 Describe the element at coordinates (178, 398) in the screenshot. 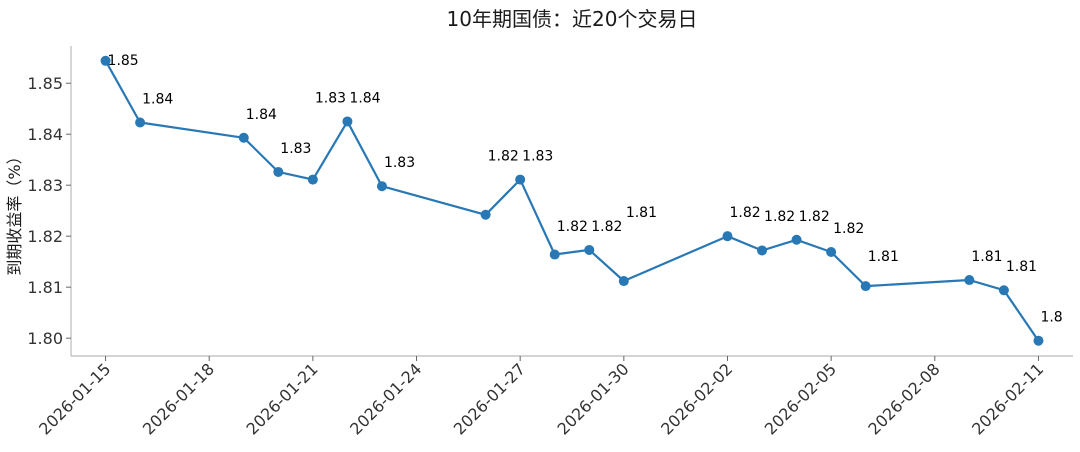

I see `x-tick-label: 2026-01-18` at that location.